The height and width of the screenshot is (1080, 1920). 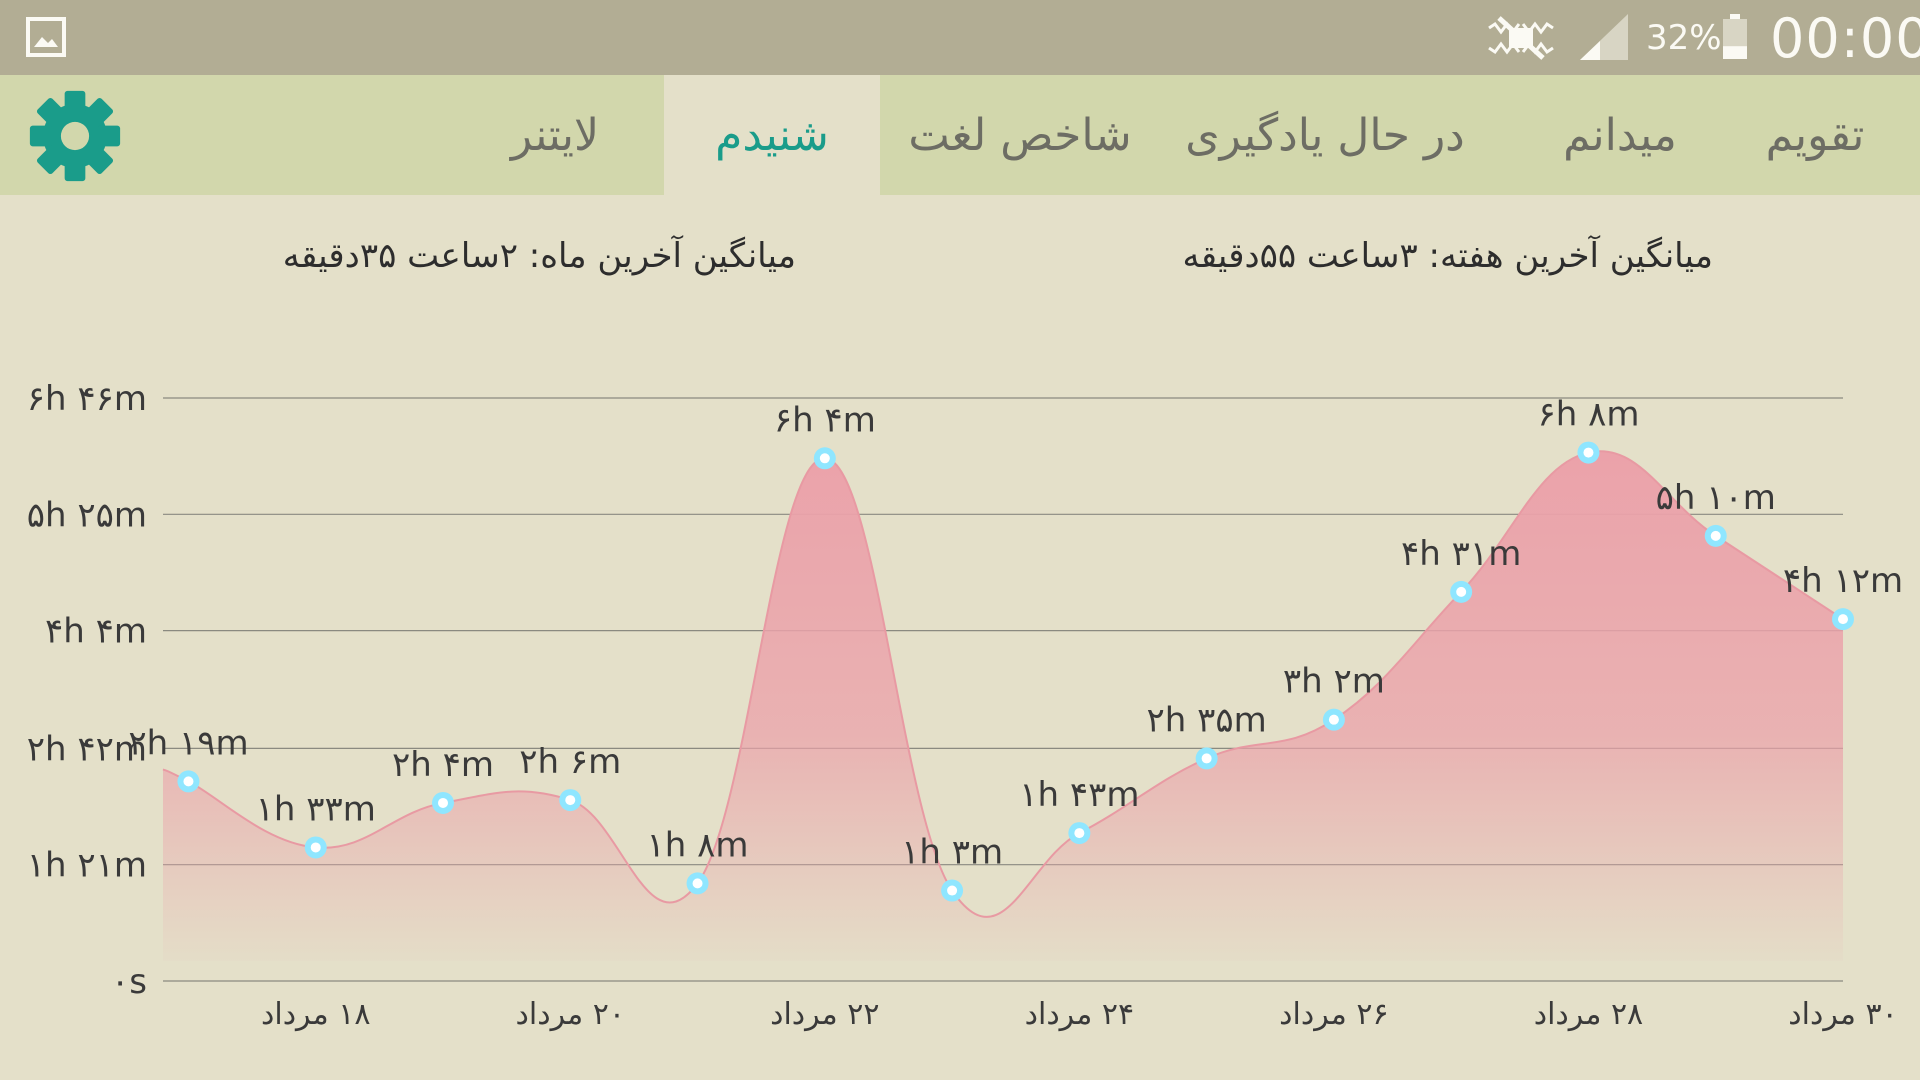 What do you see at coordinates (1604, 37) in the screenshot?
I see `signal-icon` at bounding box center [1604, 37].